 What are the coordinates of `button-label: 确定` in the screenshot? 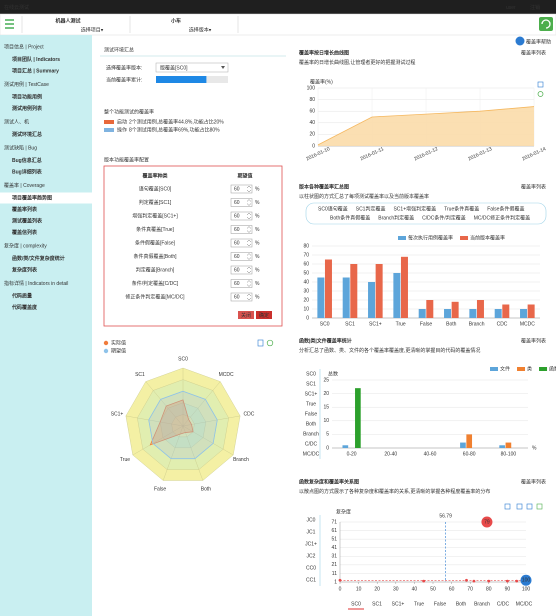 It's located at (264, 315).